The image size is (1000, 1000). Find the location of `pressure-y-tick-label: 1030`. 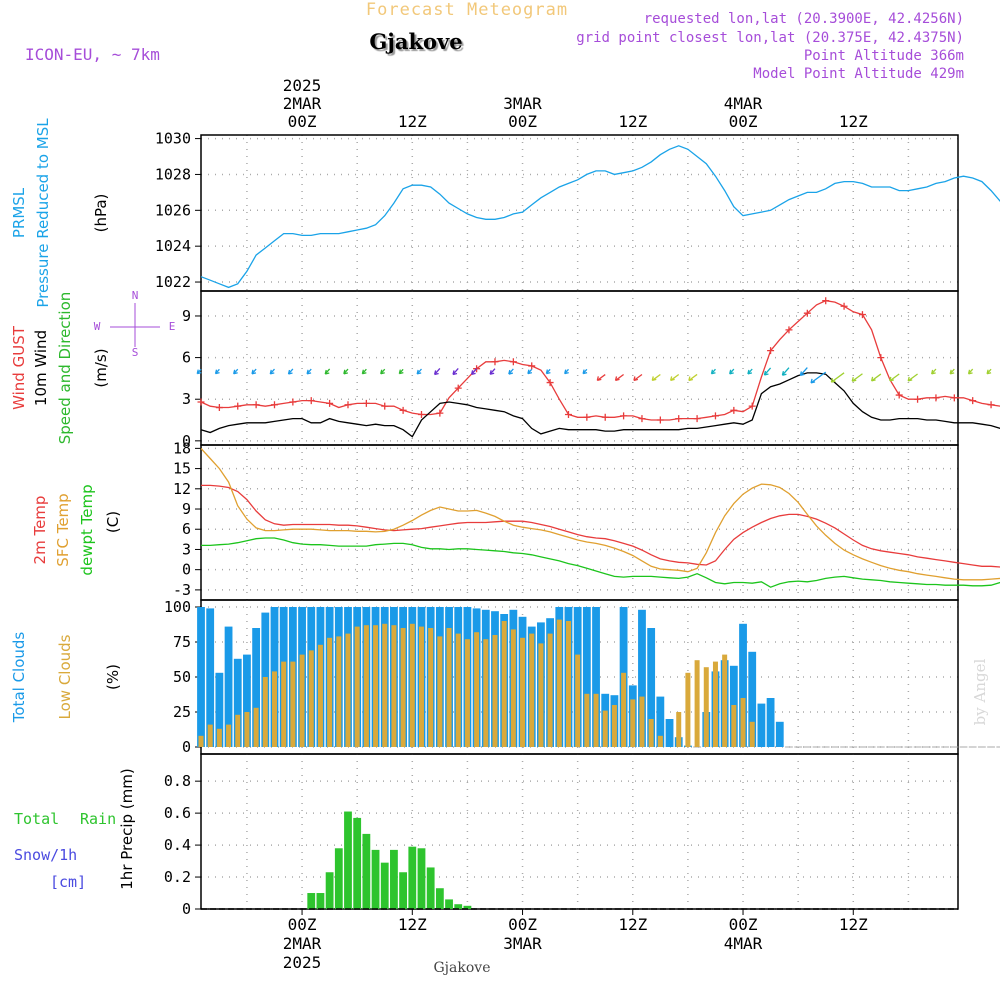

pressure-y-tick-label: 1030 is located at coordinates (173, 139).